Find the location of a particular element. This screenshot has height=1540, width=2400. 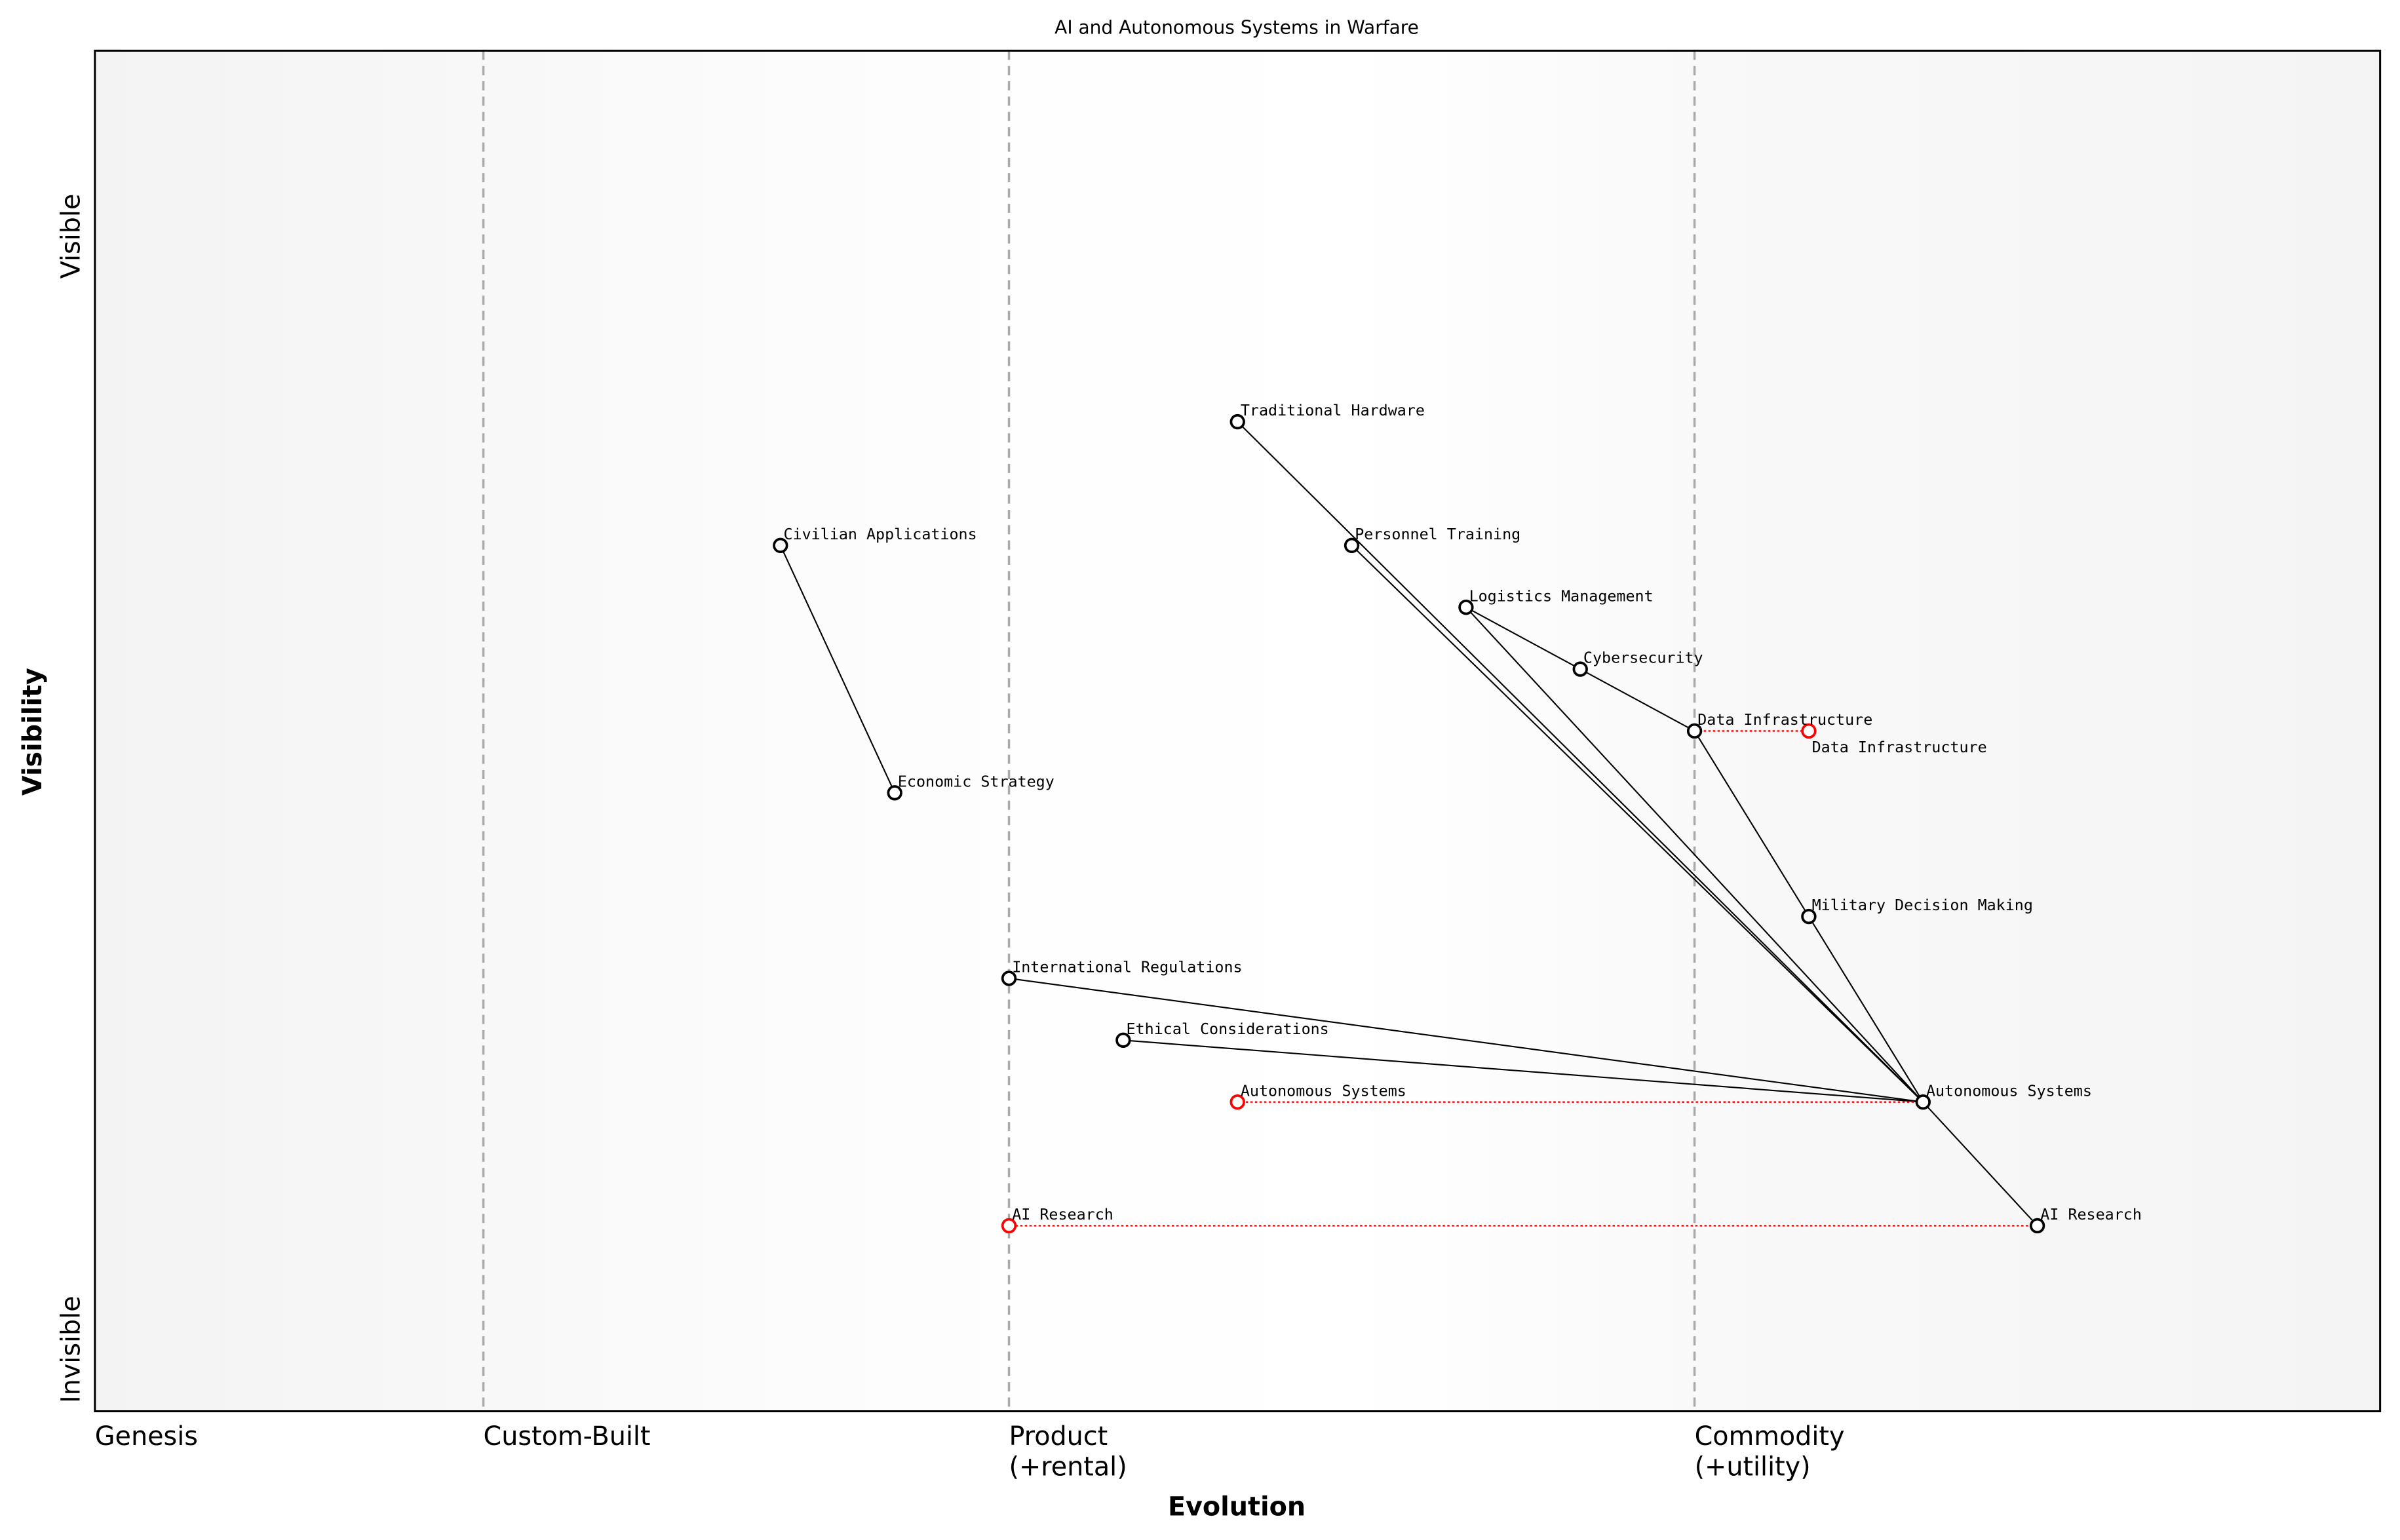

stage-sublabel: (+rental) is located at coordinates (1068, 1467).